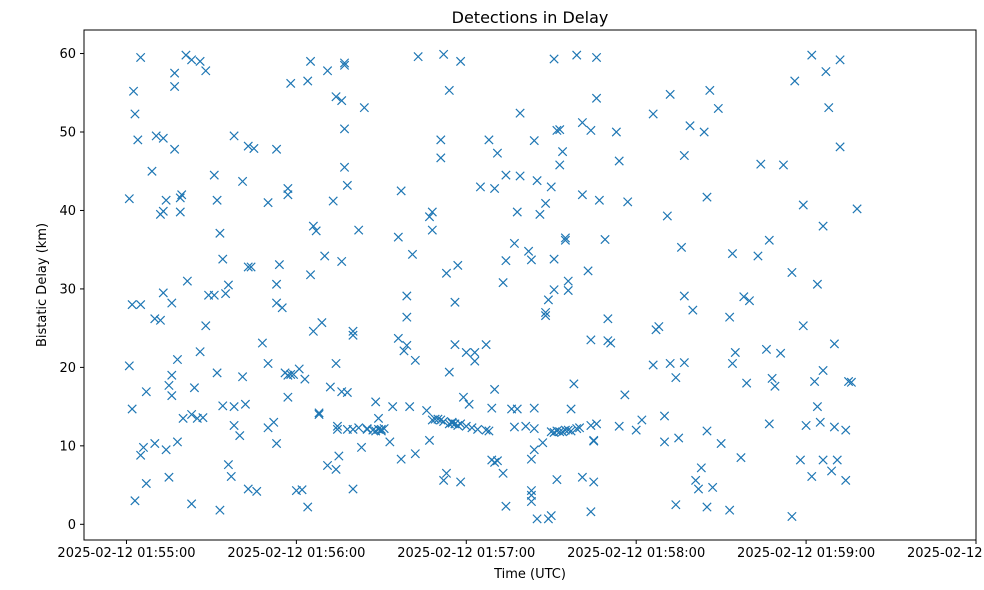 Image resolution: width=984 pixels, height=590 pixels. I want to click on y-tick-label: 10, so click(67, 446).